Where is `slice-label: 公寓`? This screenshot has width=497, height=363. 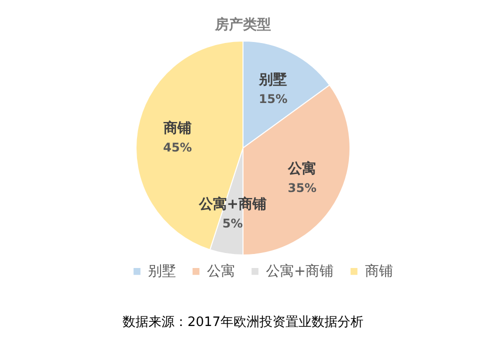
slice-label: 公寓 is located at coordinates (301, 169).